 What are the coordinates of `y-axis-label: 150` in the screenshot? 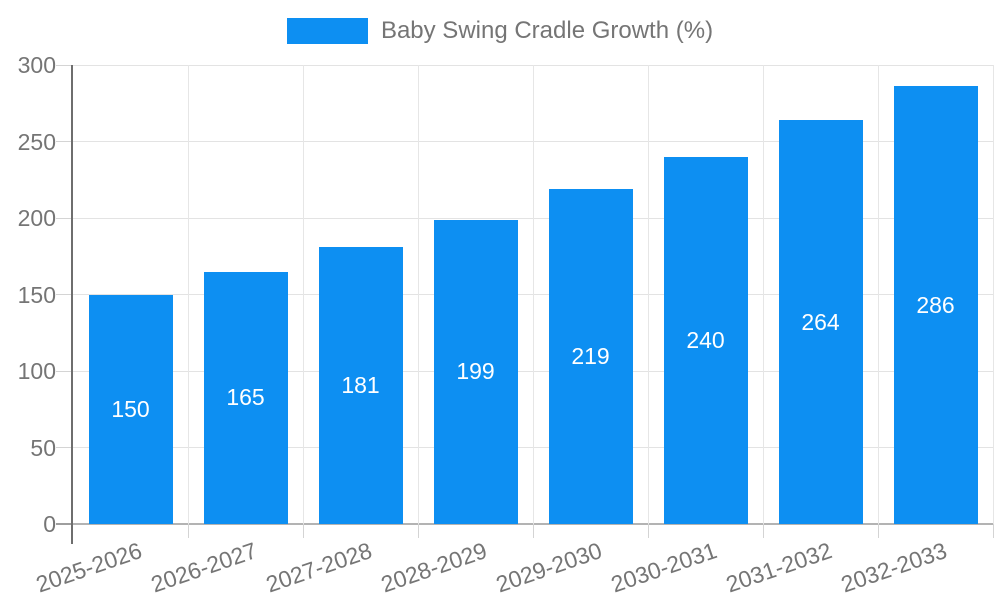 It's located at (36, 294).